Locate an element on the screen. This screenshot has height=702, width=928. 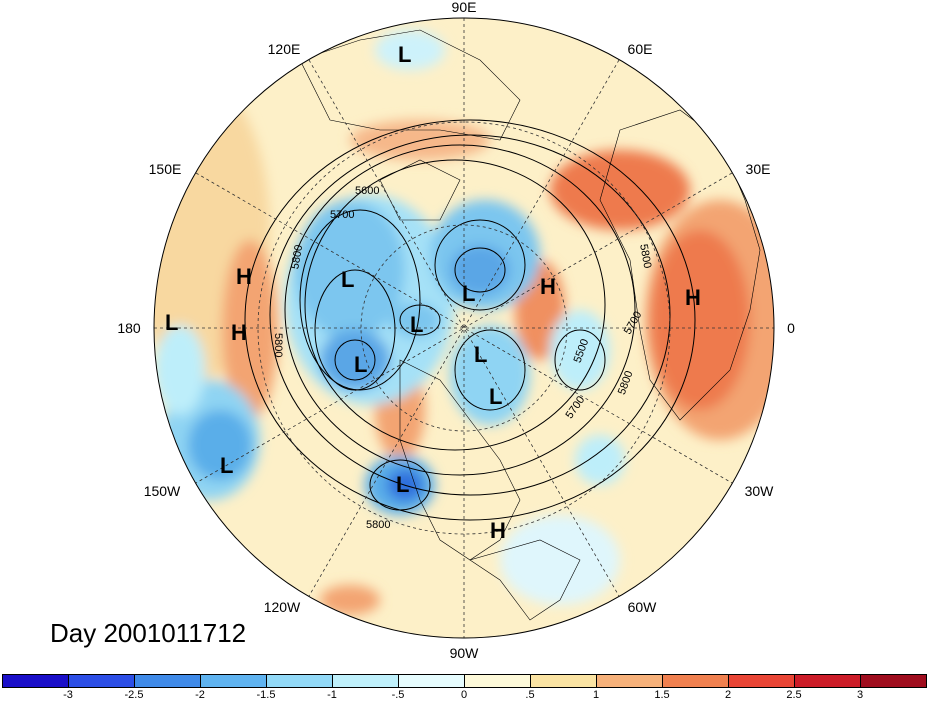
colorbar-label: -2.5 is located at coordinates (134, 695).